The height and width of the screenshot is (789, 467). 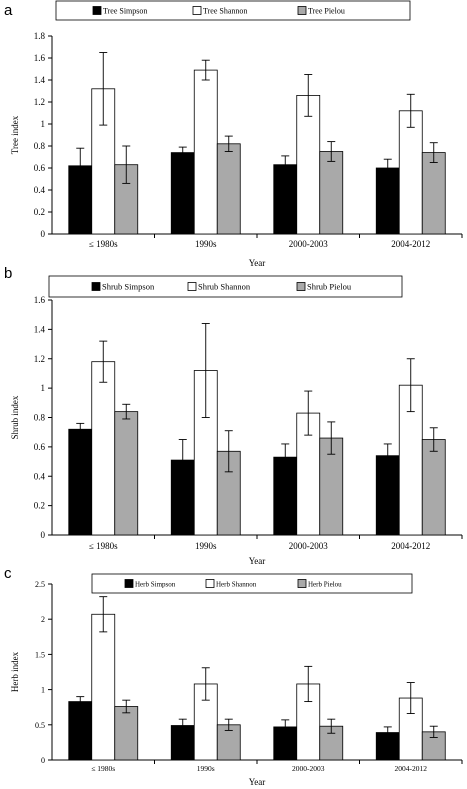 What do you see at coordinates (15, 417) in the screenshot?
I see `y-axis-label: Shrub index` at bounding box center [15, 417].